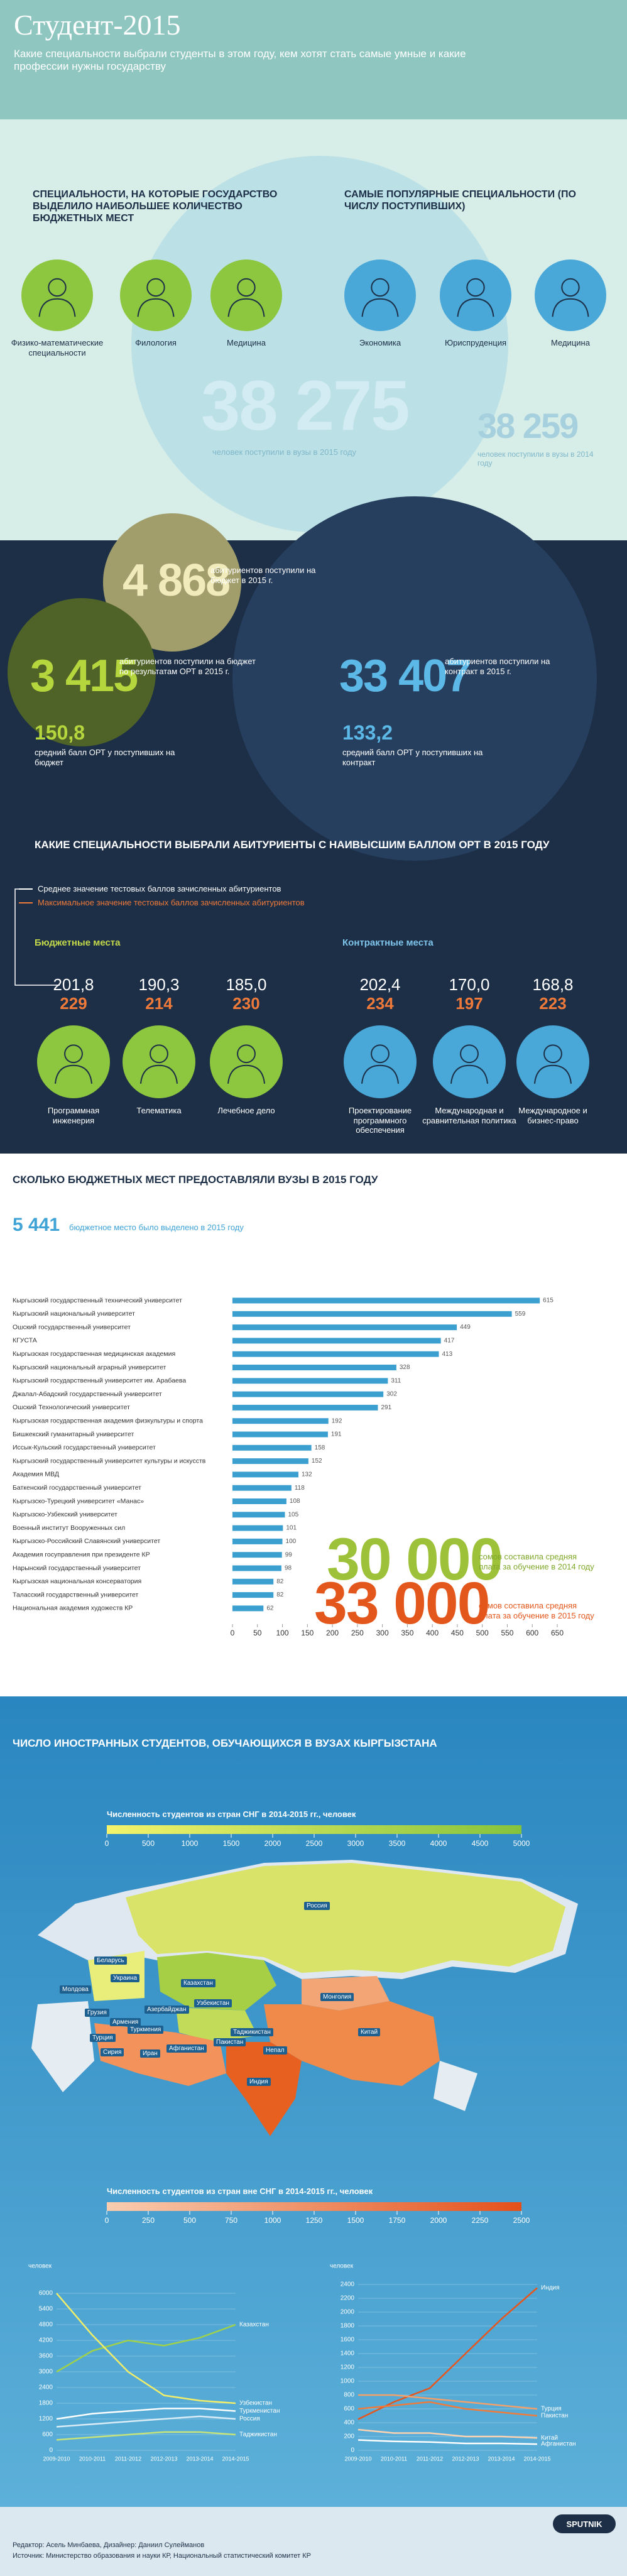  What do you see at coordinates (342, 2267) in the screenshot?
I see `y-axis-label: человек` at bounding box center [342, 2267].